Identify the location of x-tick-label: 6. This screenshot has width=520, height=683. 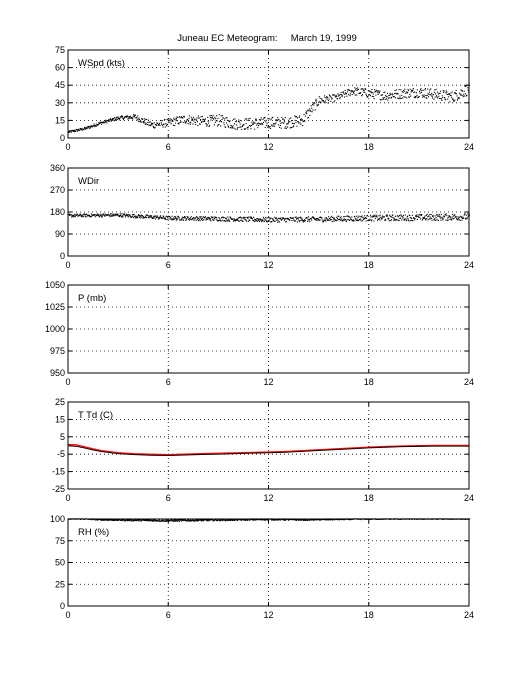
(168, 615).